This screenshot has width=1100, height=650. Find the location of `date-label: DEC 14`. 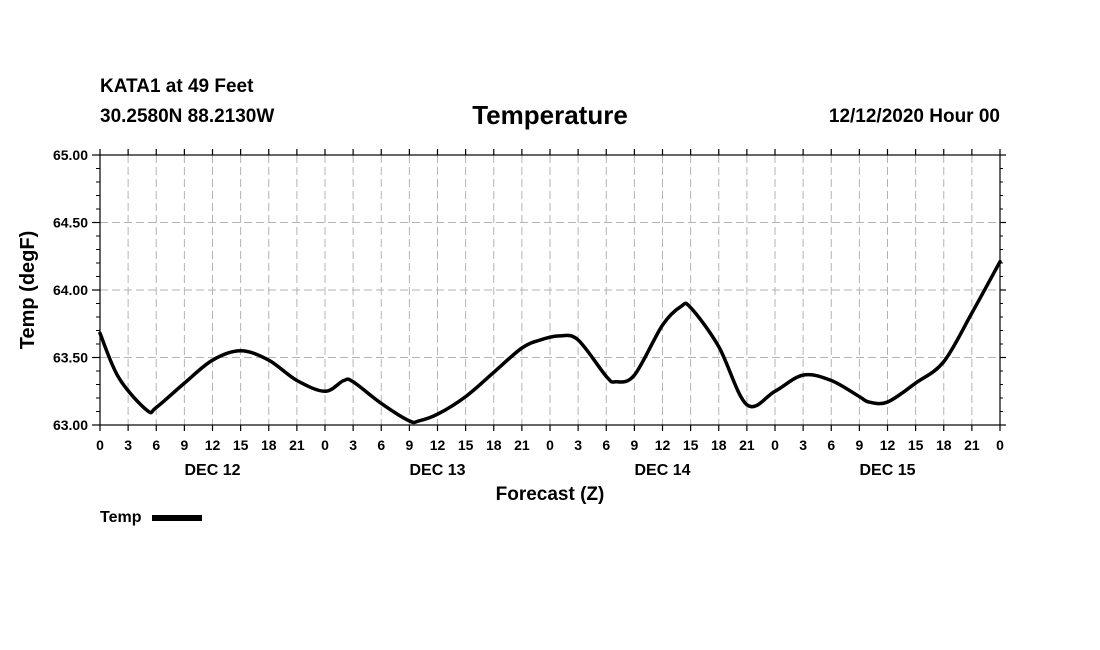

date-label: DEC 14 is located at coordinates (662, 470).